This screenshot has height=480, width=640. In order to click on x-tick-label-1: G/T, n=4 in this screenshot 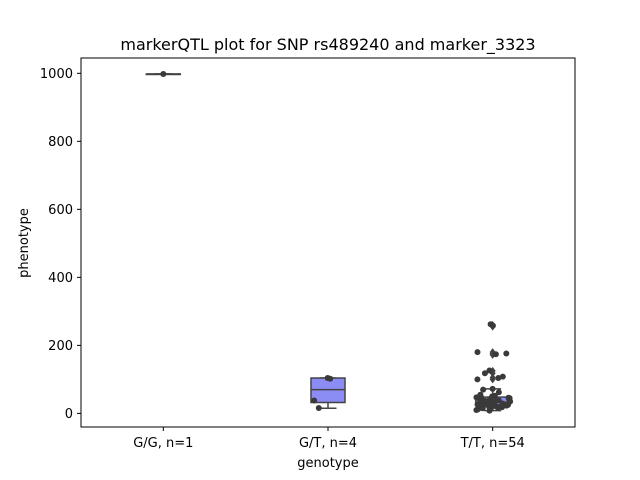, I will do `click(328, 443)`.